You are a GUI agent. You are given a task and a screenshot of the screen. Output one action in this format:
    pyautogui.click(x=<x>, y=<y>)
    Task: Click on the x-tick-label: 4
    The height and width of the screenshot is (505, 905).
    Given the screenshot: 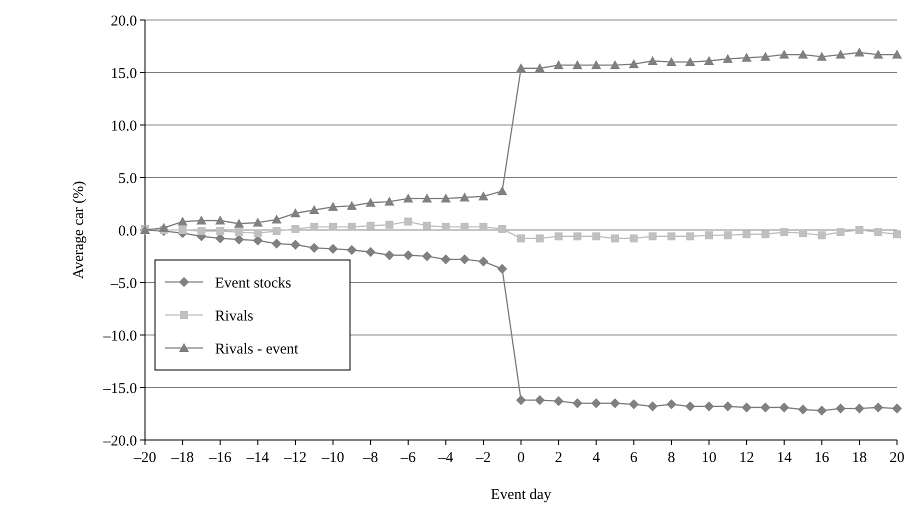 What is the action you would take?
    pyautogui.click(x=596, y=458)
    